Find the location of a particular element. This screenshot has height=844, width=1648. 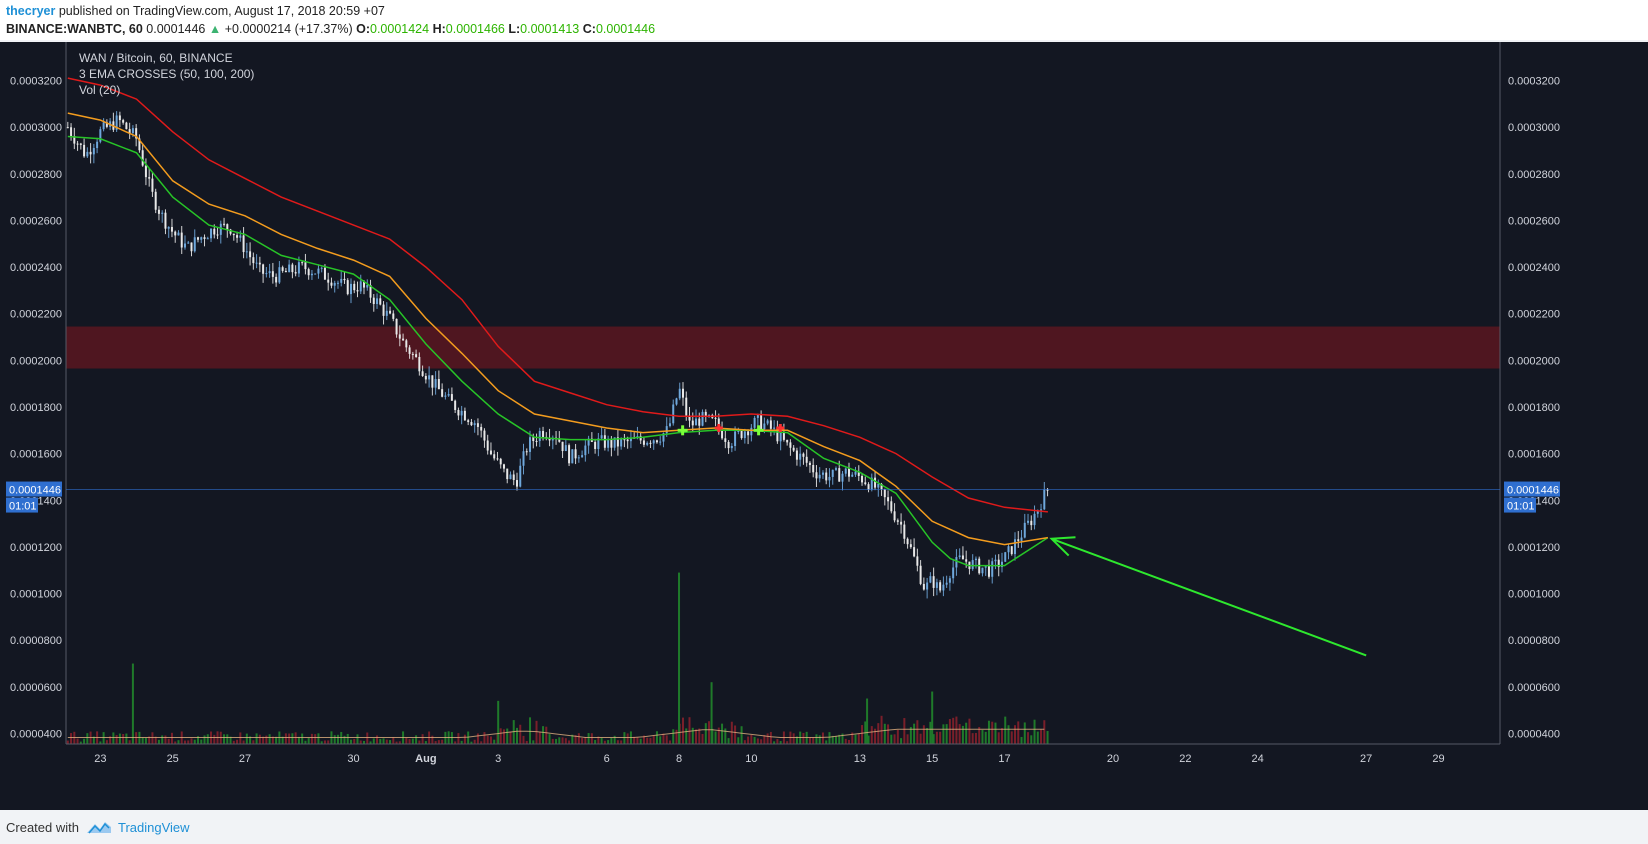

x-tick-label: 27 is located at coordinates (245, 759).